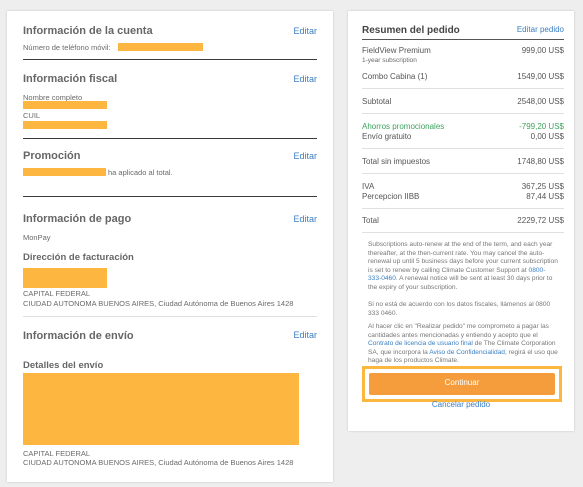  What do you see at coordinates (78, 336) in the screenshot?
I see `shipping-info-heading: Información de envío` at bounding box center [78, 336].